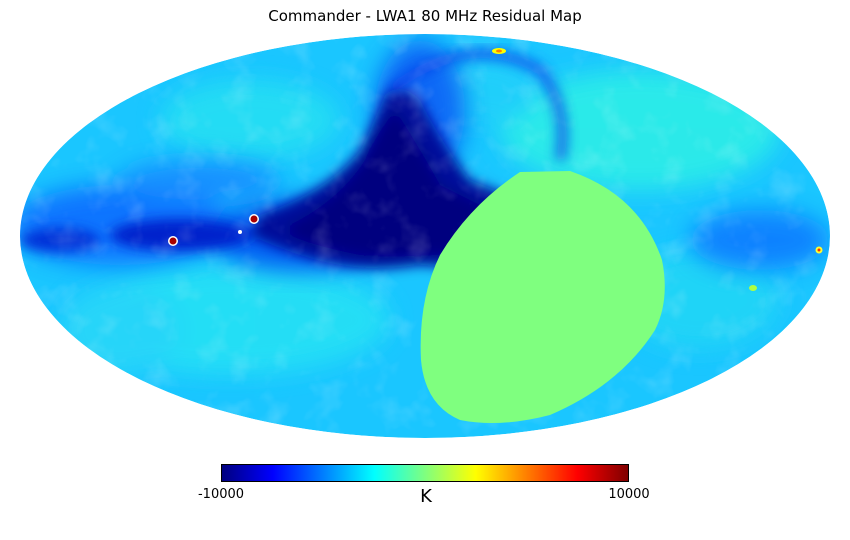 This screenshot has width=850, height=540. What do you see at coordinates (425, 16) in the screenshot?
I see `map-title: Commander - LWA1 80 MHz Residual Map` at bounding box center [425, 16].